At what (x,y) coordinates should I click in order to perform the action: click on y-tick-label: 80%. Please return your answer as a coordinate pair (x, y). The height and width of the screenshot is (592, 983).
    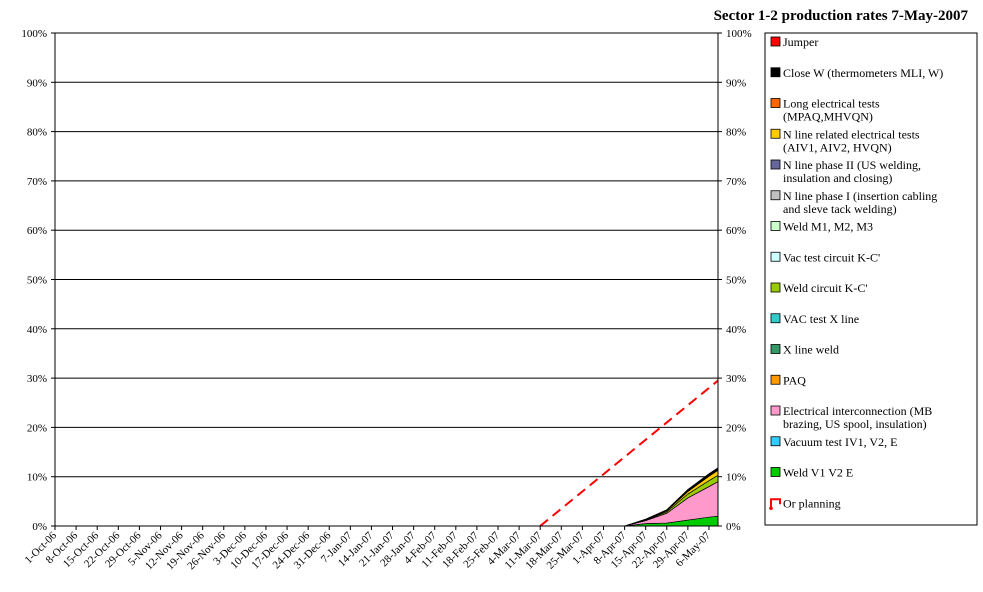
    Looking at the image, I should click on (37, 133).